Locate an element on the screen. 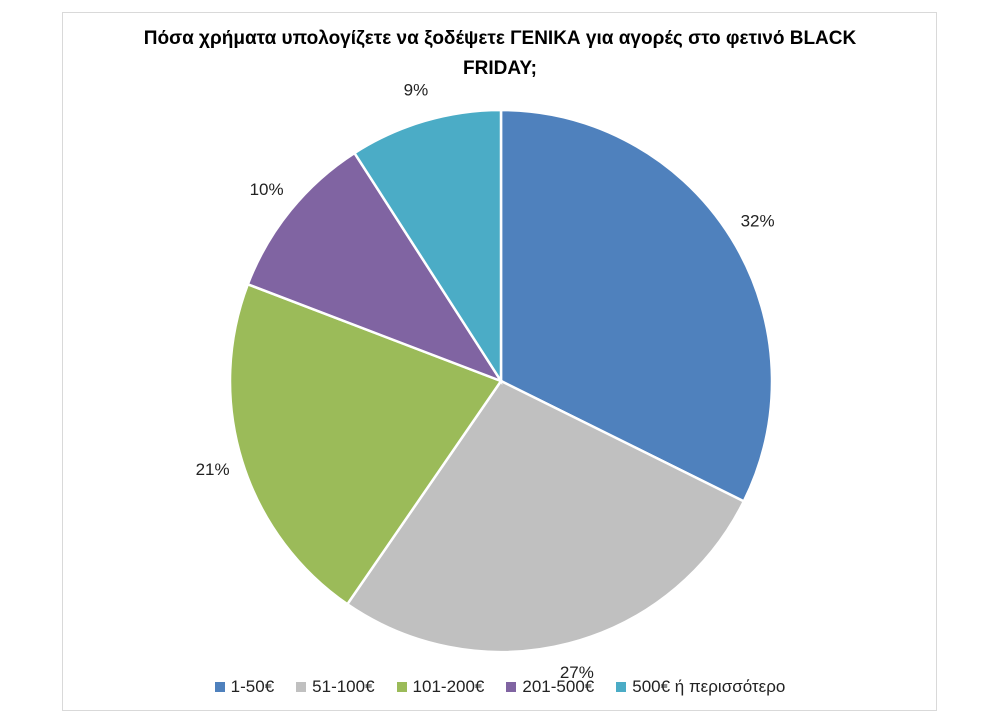  data-label: 32% is located at coordinates (758, 220).